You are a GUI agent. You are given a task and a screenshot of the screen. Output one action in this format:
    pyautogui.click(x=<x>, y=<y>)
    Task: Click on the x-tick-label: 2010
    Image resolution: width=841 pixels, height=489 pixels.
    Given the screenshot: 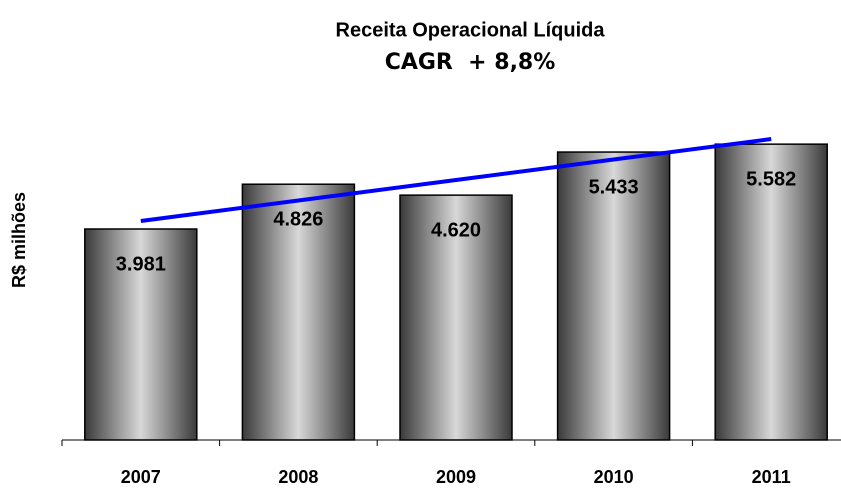 What is the action you would take?
    pyautogui.click(x=614, y=477)
    